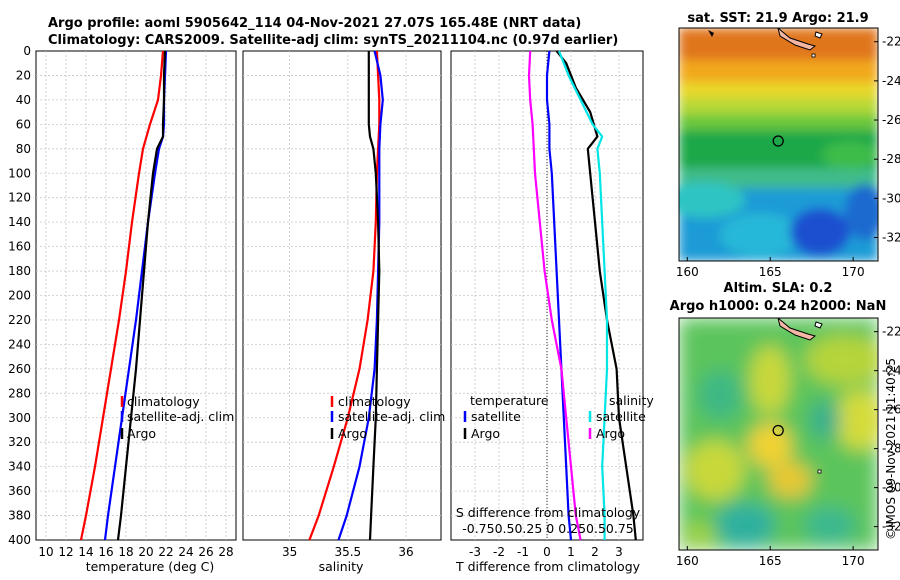  I want to click on depth-tick-label: 400, so click(19, 540).